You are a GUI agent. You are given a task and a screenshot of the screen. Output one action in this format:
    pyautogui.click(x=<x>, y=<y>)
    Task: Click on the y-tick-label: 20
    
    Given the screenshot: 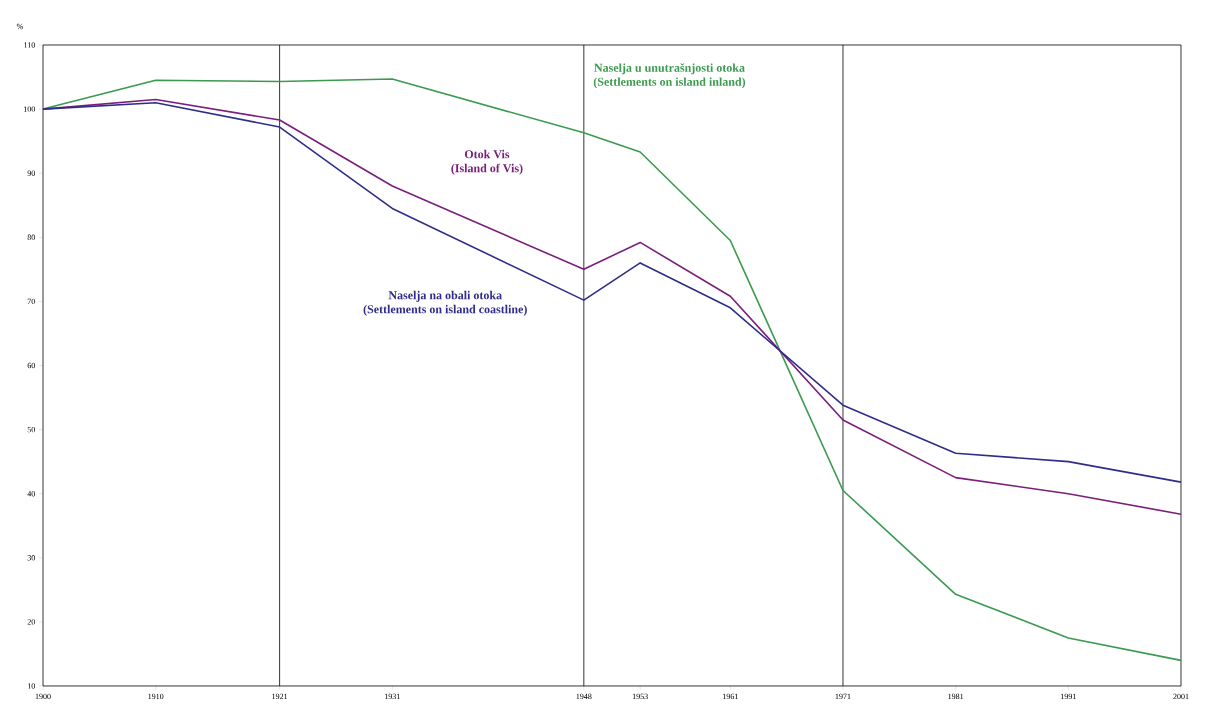 What is the action you would take?
    pyautogui.click(x=31, y=622)
    